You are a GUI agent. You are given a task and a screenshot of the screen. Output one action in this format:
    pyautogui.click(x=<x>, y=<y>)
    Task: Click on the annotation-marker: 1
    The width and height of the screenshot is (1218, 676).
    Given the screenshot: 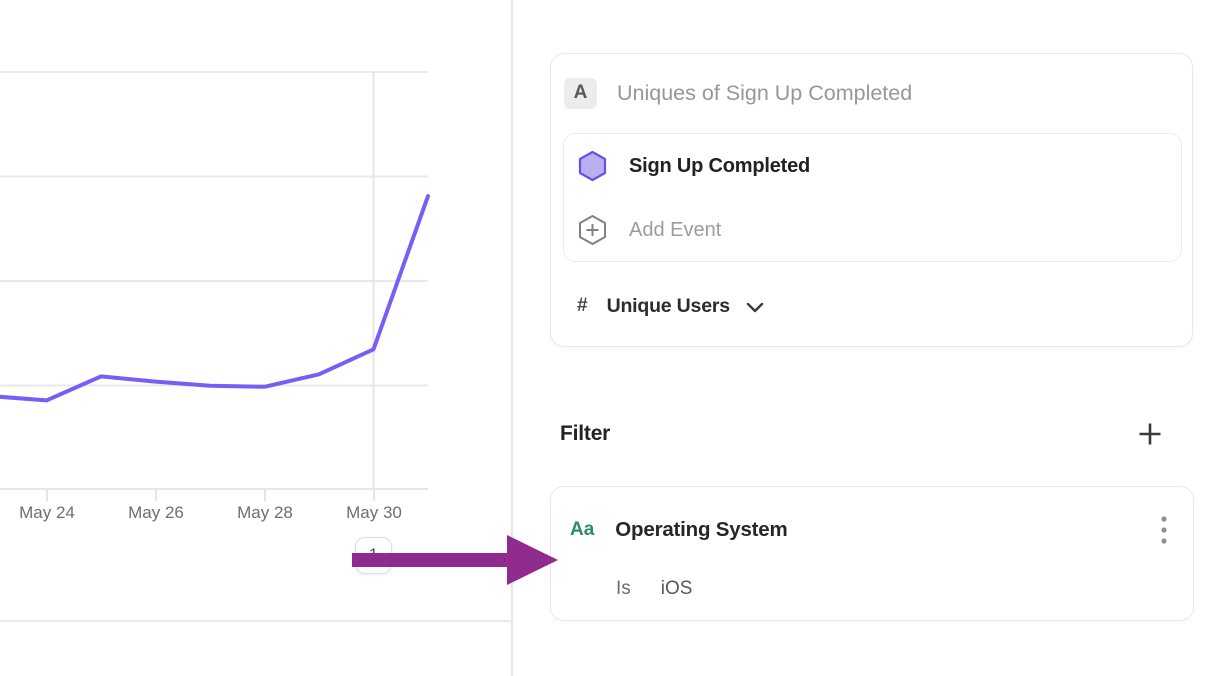 What is the action you would take?
    pyautogui.click(x=373, y=555)
    